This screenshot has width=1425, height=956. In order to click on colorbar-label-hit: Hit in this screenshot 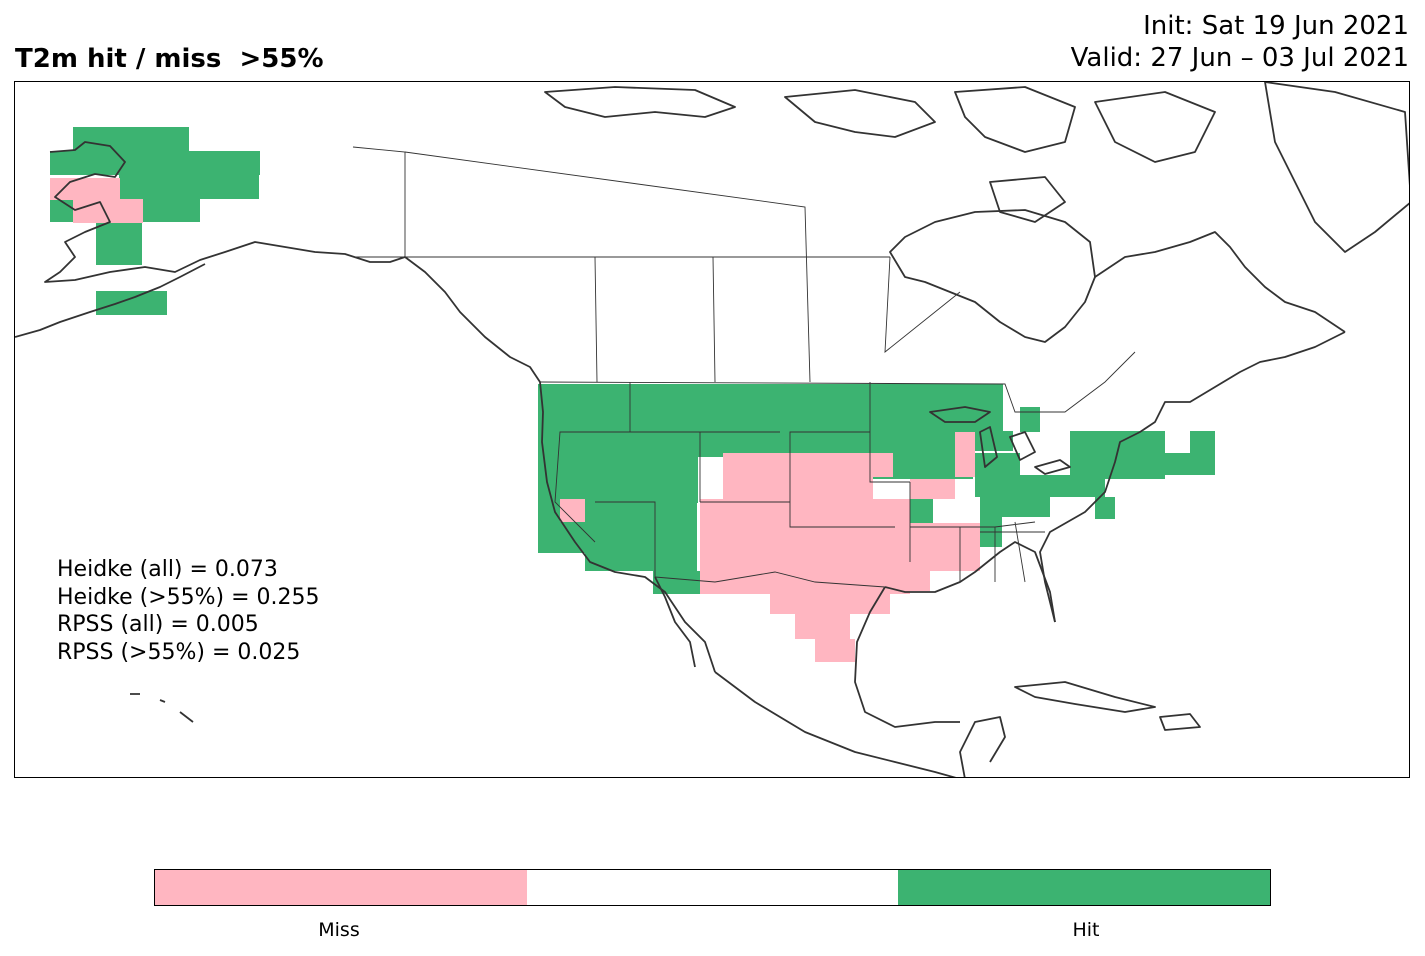, I will do `click(1086, 930)`.